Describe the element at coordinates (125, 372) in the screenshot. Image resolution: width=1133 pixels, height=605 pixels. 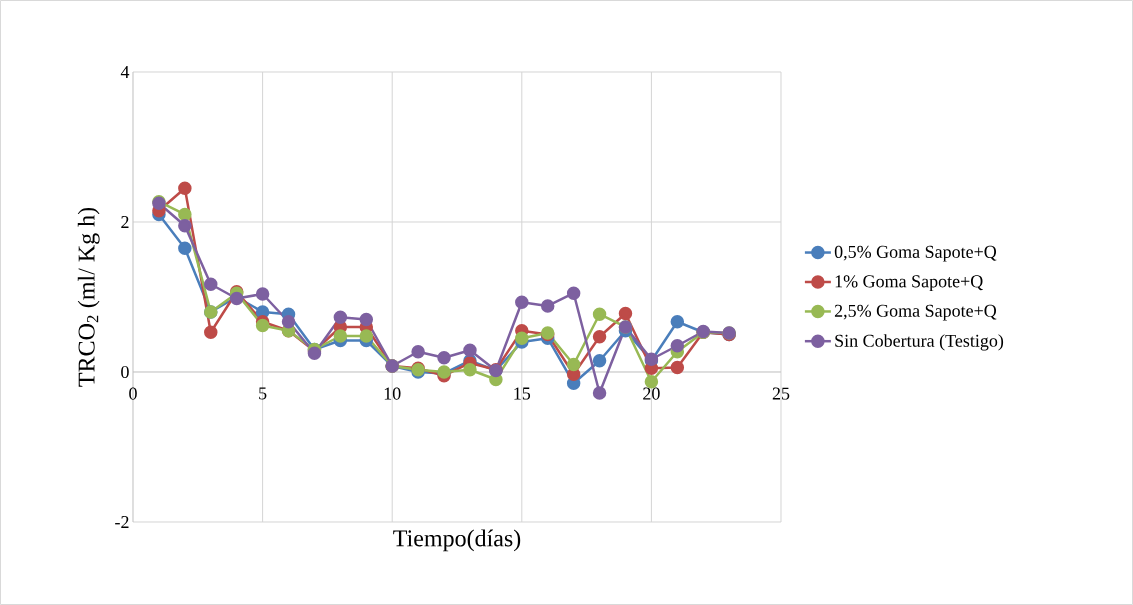
I see `y-tick-label: 0` at that location.